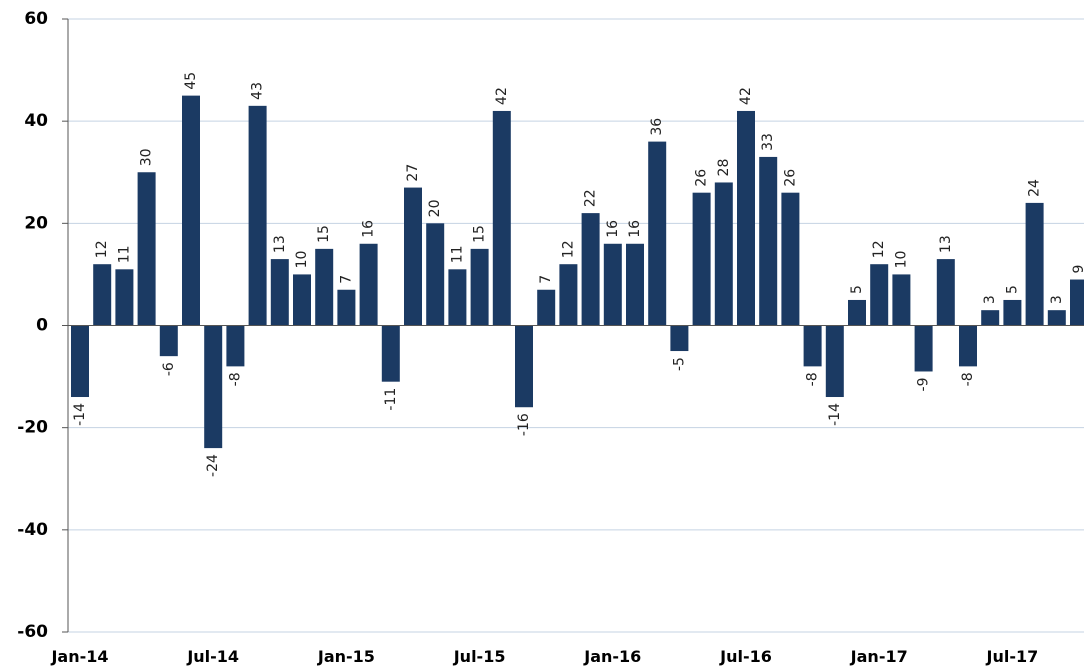  Describe the element at coordinates (1012, 656) in the screenshot. I see `x-tick-label: Jul-17` at that location.